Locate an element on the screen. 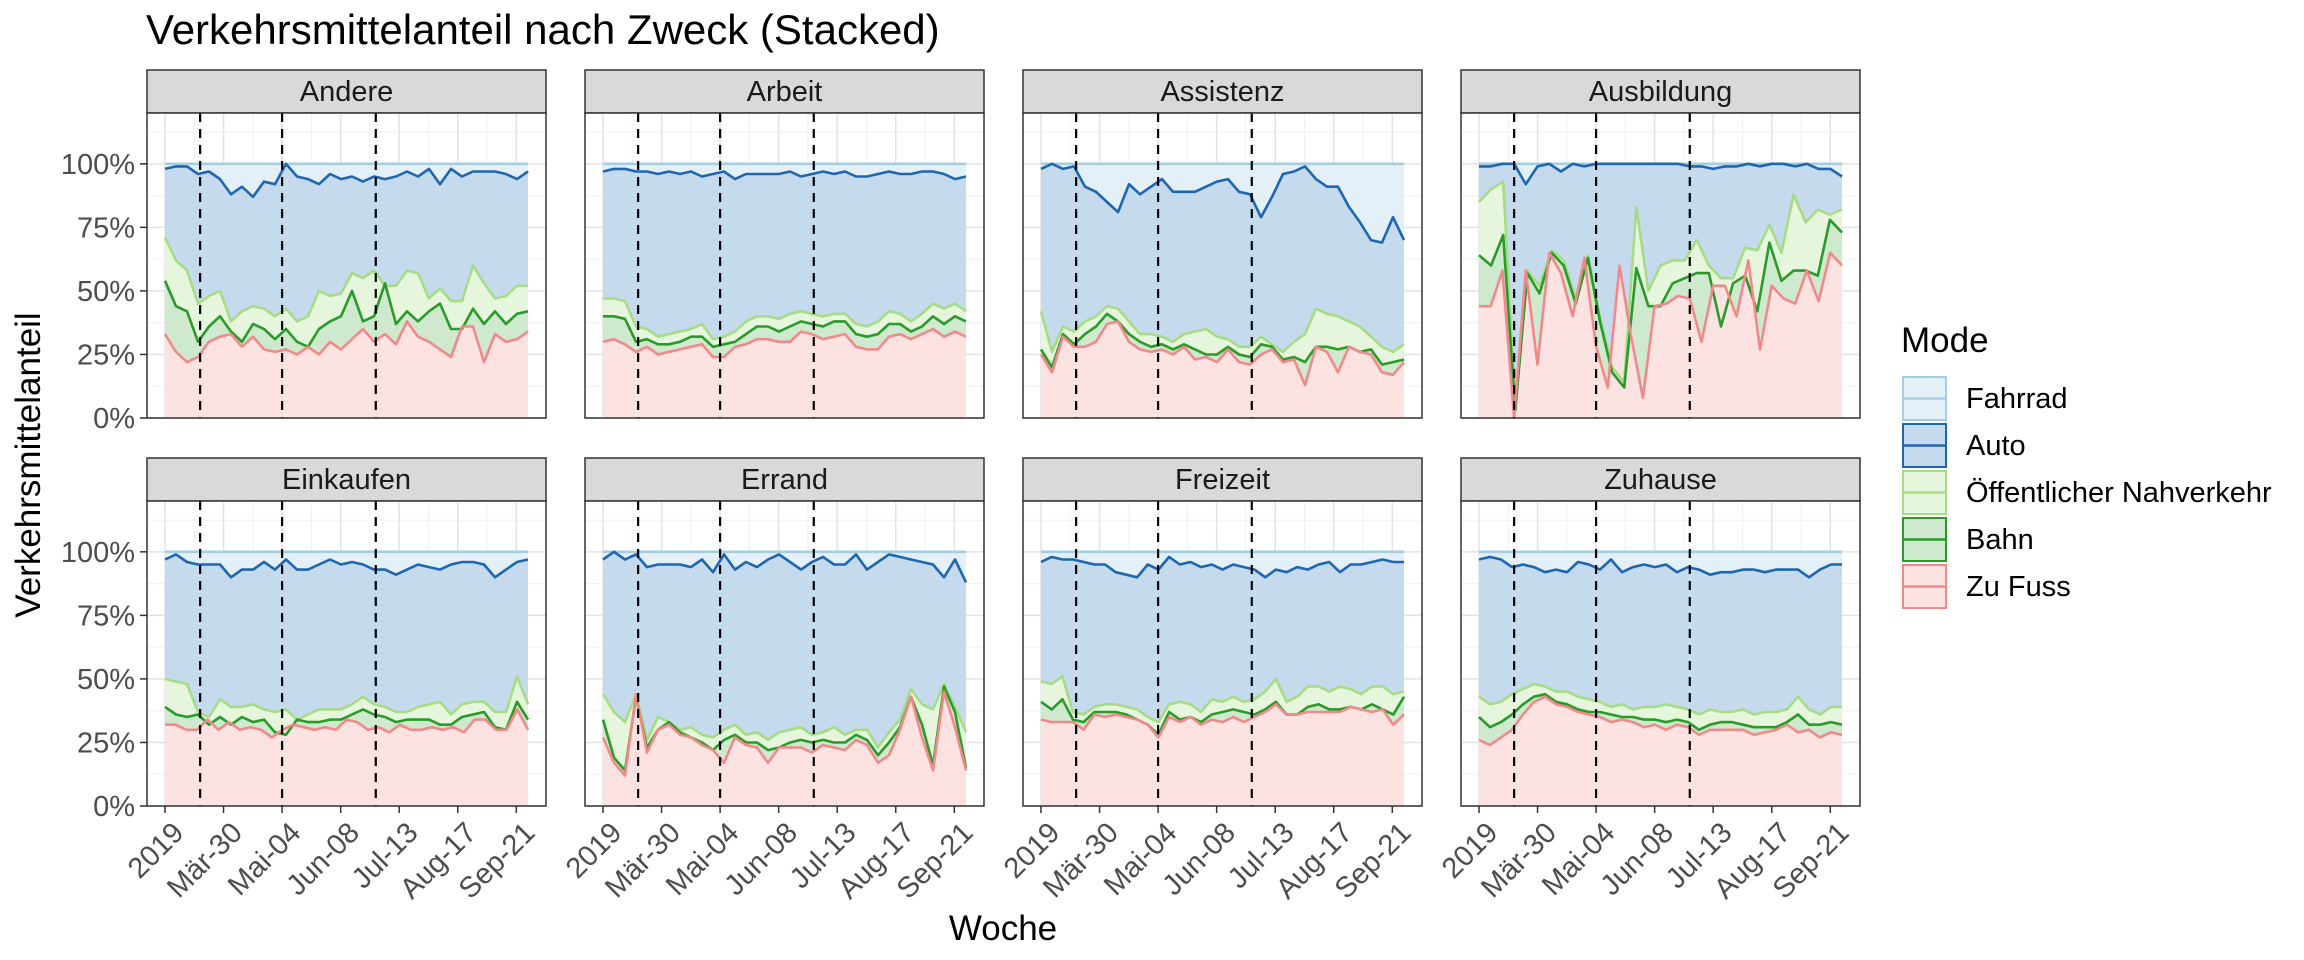 The height and width of the screenshot is (960, 2304). strip-label-assistenz: Assistenz is located at coordinates (1222, 92).